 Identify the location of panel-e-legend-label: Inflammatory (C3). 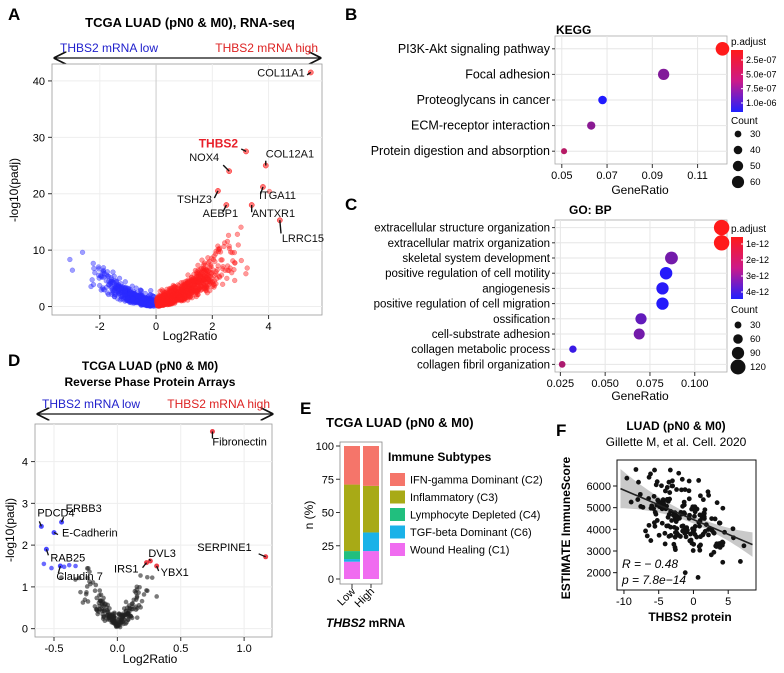
(454, 498).